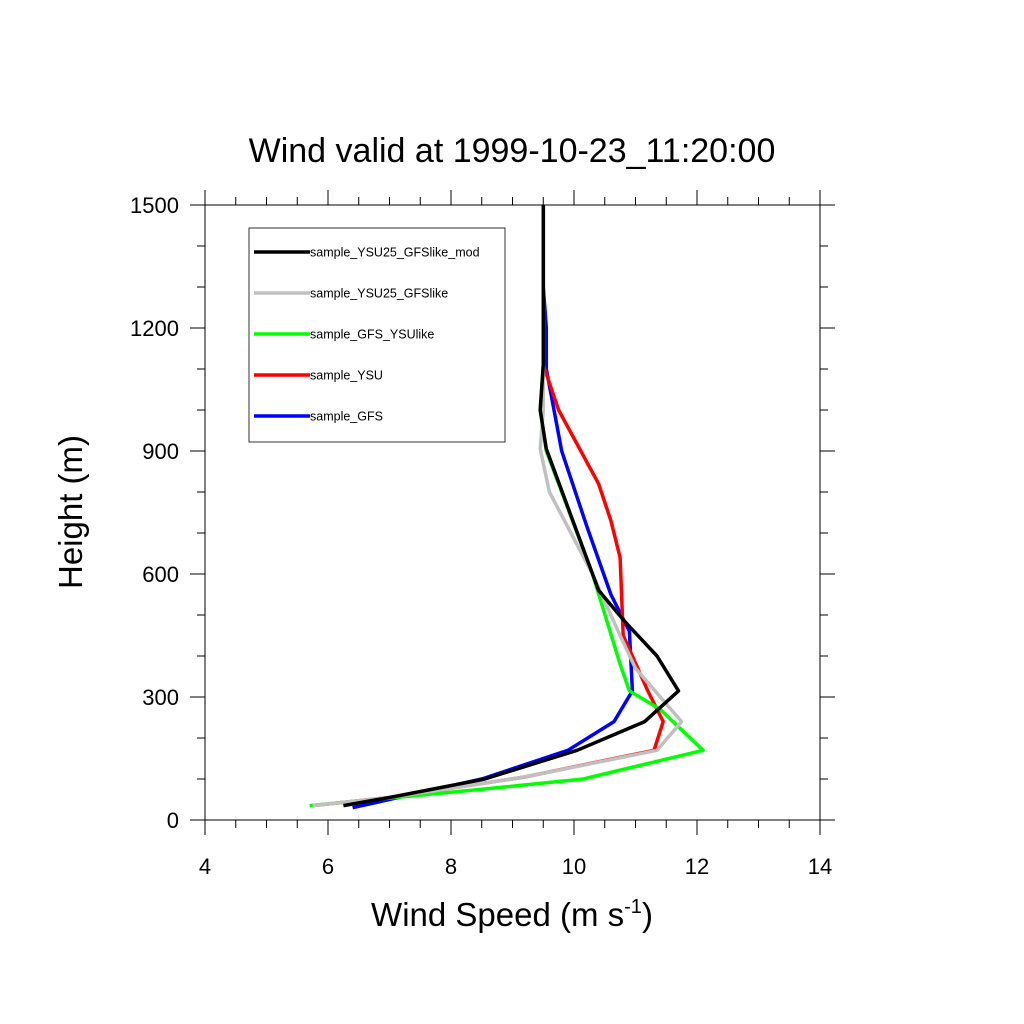 This screenshot has height=1024, width=1024. I want to click on legend-label: sample_GFS, so click(346, 417).